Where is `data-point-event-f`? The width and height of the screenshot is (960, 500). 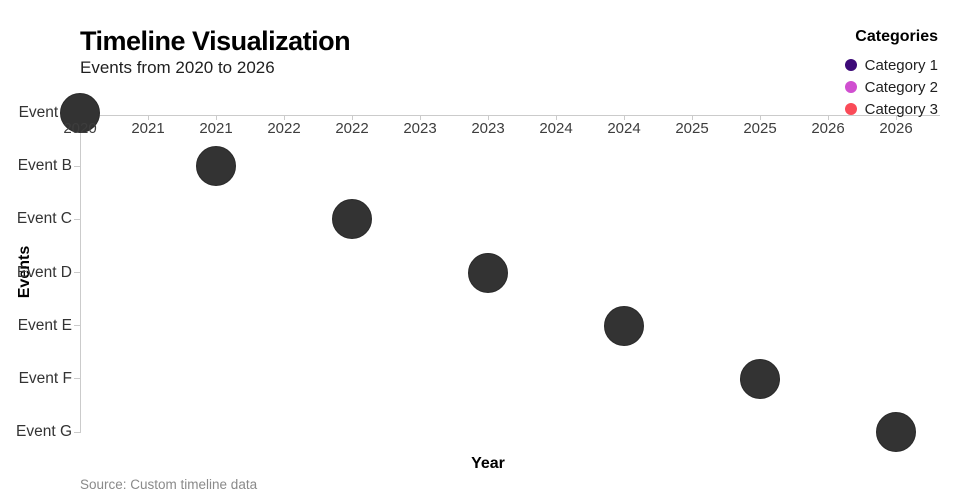
data-point-event-f is located at coordinates (760, 378).